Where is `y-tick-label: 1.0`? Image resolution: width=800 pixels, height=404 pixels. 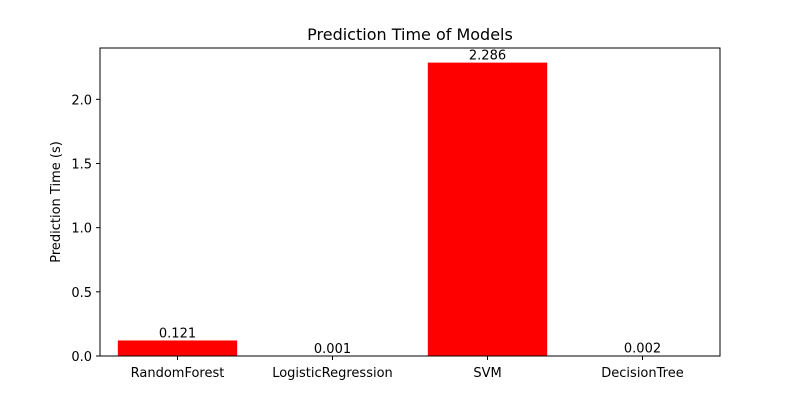 y-tick-label: 1.0 is located at coordinates (81, 229).